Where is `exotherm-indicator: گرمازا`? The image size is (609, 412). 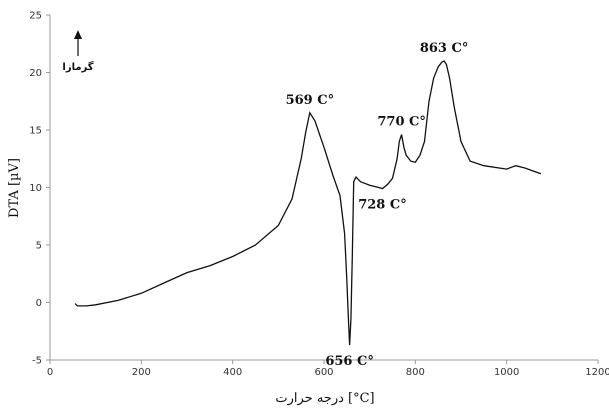
exotherm-indicator: گرمازا is located at coordinates (78, 51).